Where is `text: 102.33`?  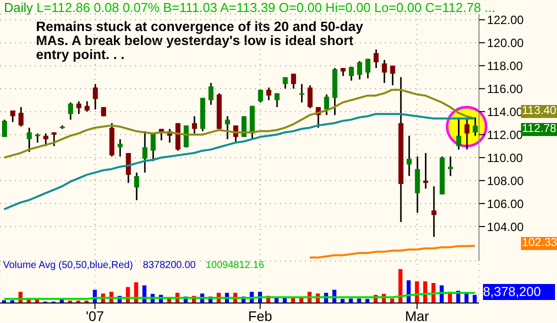 text: 102.33 is located at coordinates (539, 243).